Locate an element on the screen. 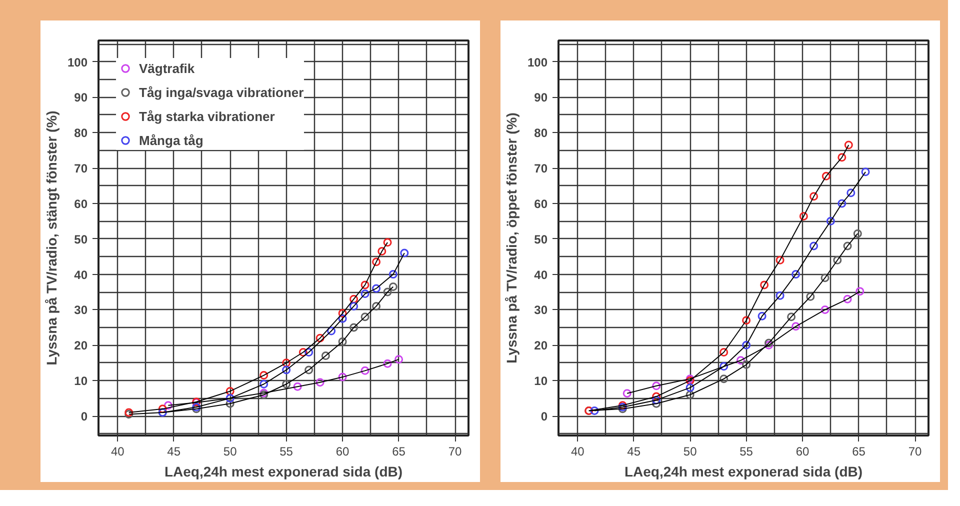  legend-label: Vägtrafik is located at coordinates (167, 68).